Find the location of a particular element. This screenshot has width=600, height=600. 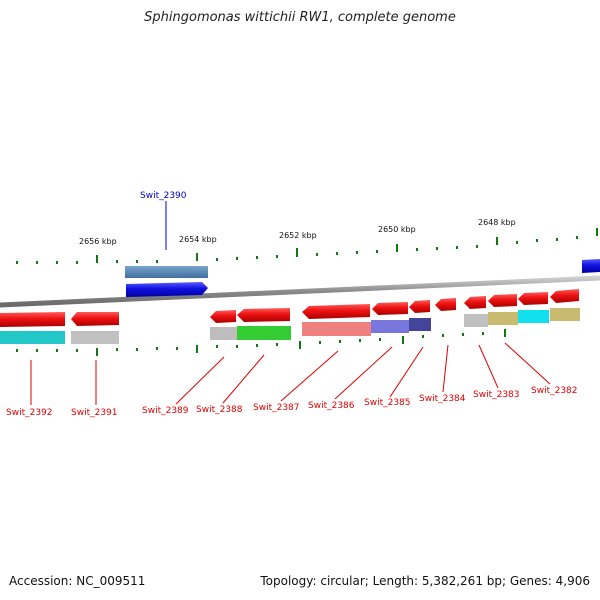

gene-label: Swit_2391 is located at coordinates (94, 413).